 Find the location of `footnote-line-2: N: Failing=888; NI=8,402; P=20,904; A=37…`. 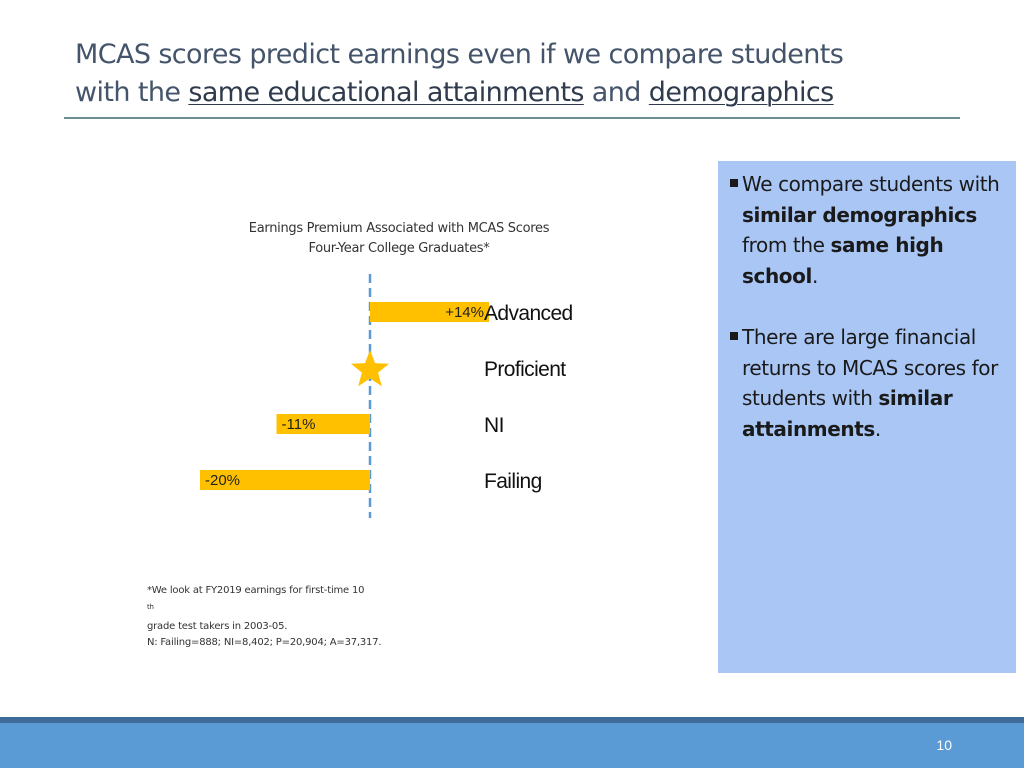

footnote-line-2: N: Failing=888; NI=8,402; P=20,904; A=37… is located at coordinates (264, 643).